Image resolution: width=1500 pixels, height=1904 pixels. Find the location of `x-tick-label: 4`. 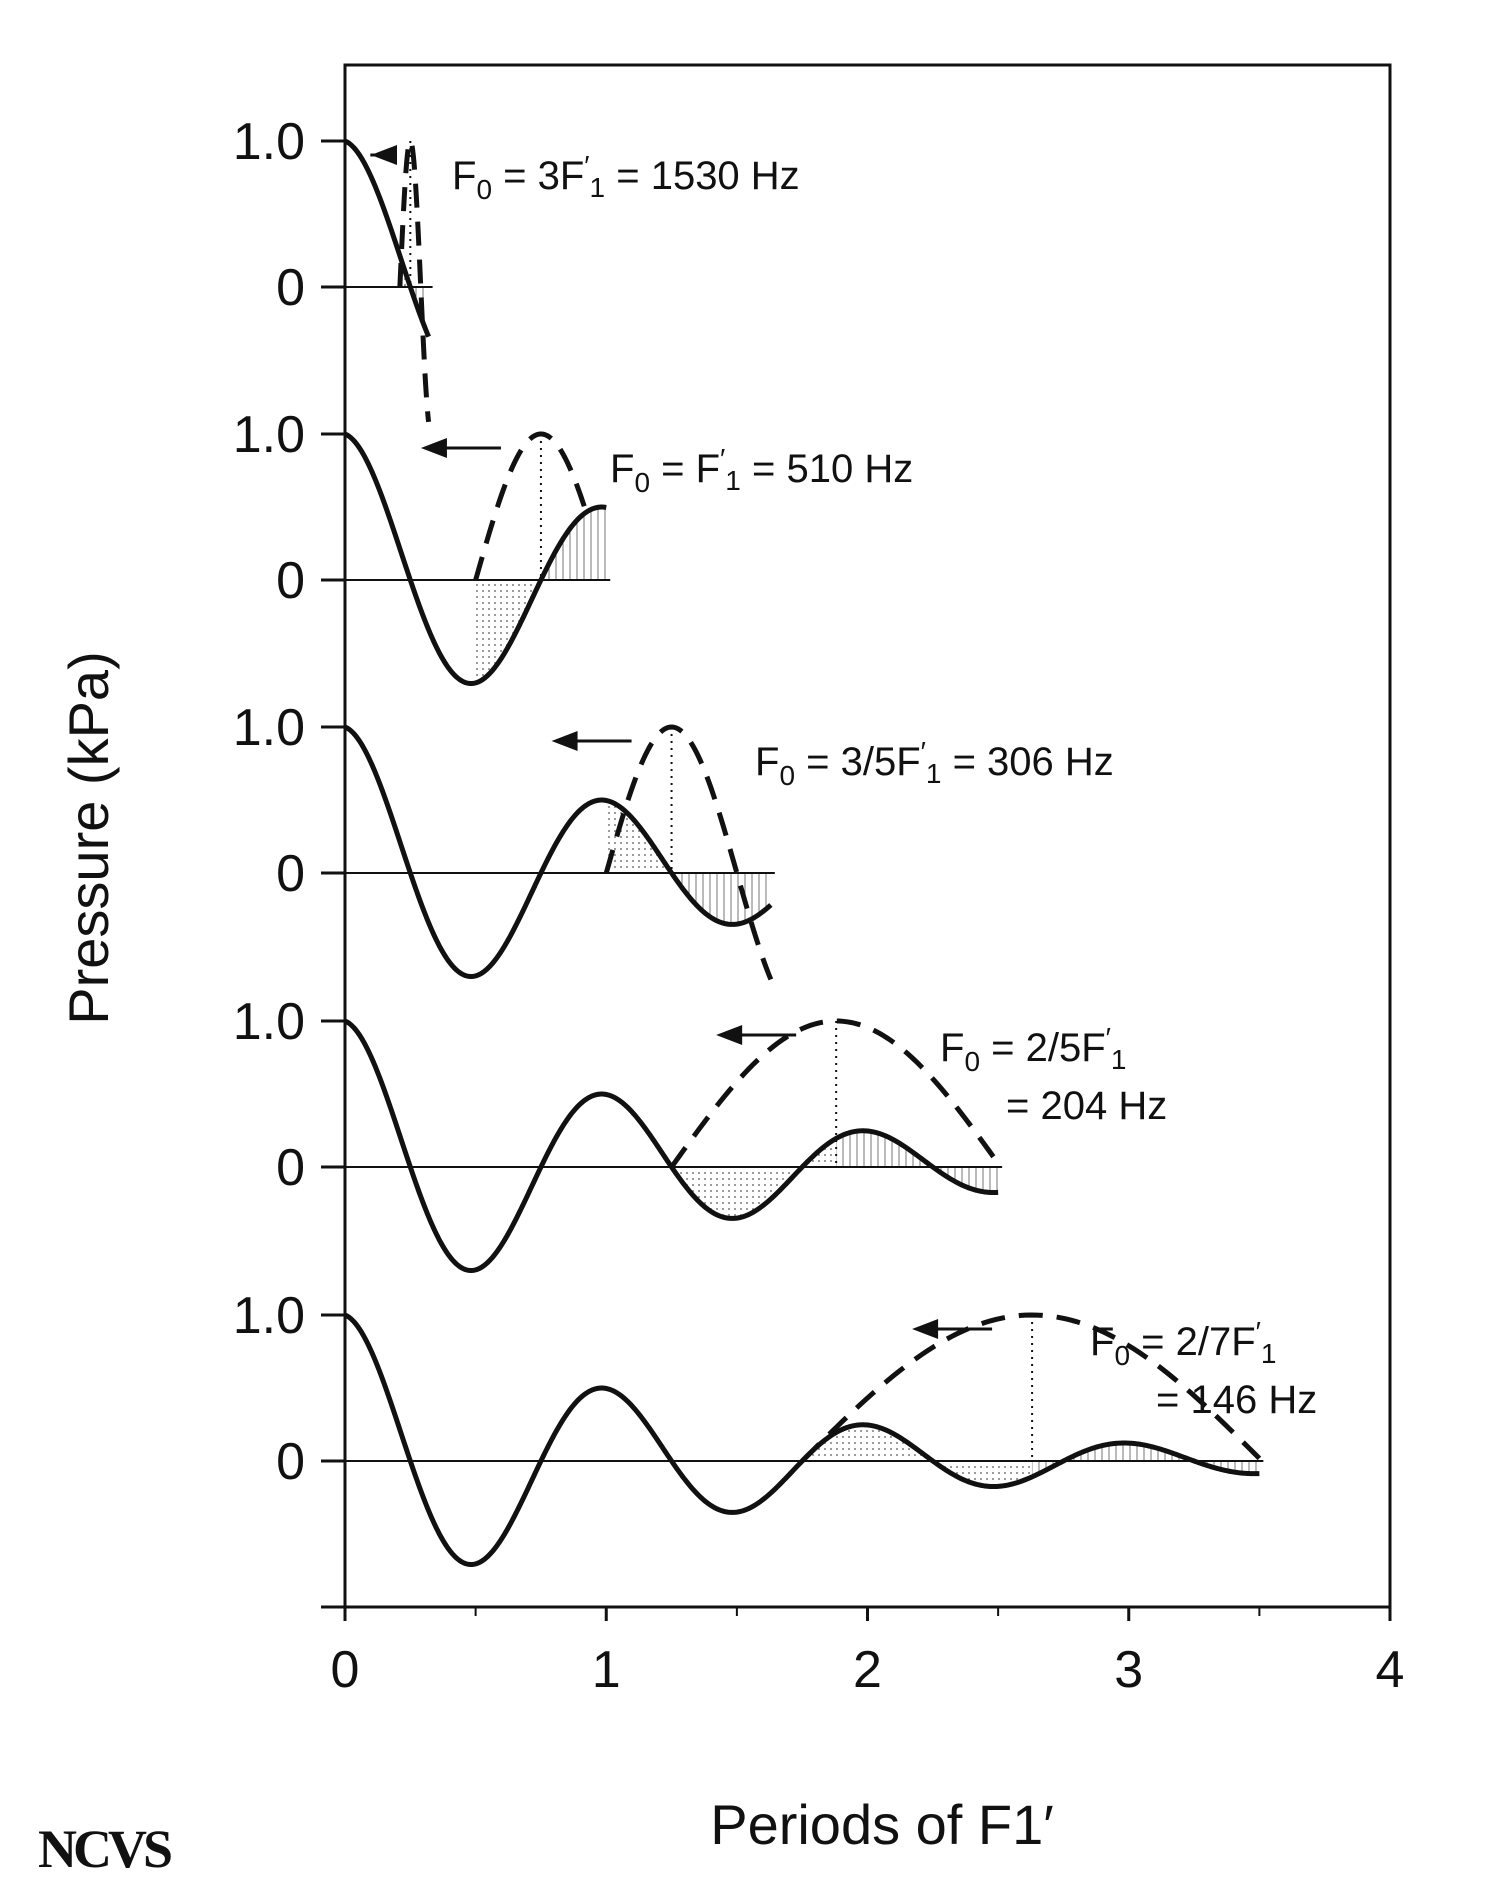

x-tick-label: 4 is located at coordinates (1390, 1670).